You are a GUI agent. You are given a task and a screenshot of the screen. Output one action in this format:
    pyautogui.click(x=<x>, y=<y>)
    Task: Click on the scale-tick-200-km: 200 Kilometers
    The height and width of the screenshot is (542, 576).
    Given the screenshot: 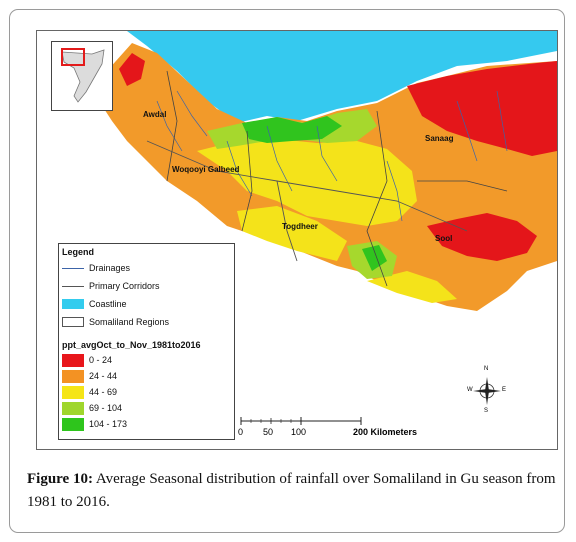 What is the action you would take?
    pyautogui.click(x=385, y=432)
    